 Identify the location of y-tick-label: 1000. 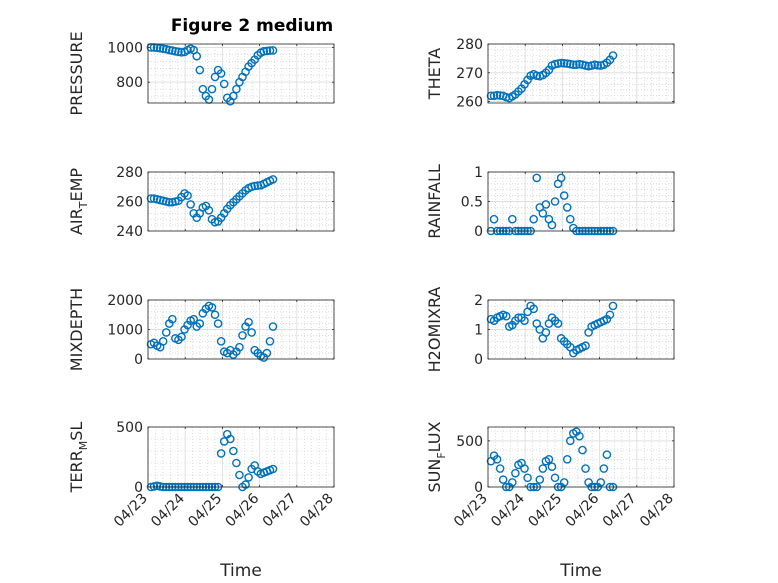
(125, 331).